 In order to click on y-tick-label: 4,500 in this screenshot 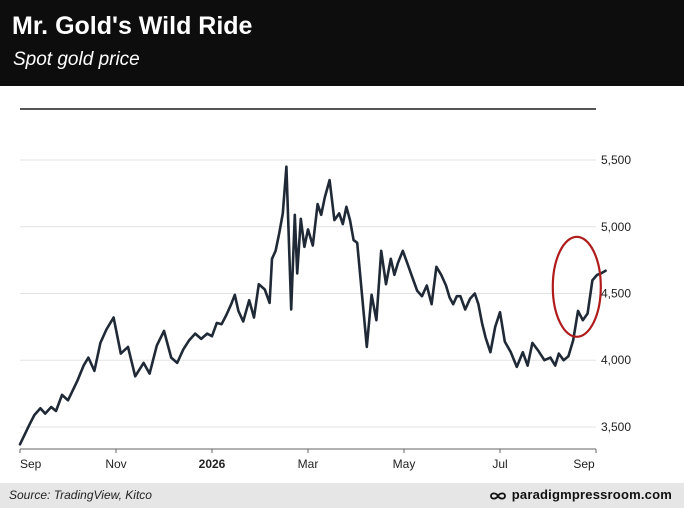, I will do `click(616, 294)`.